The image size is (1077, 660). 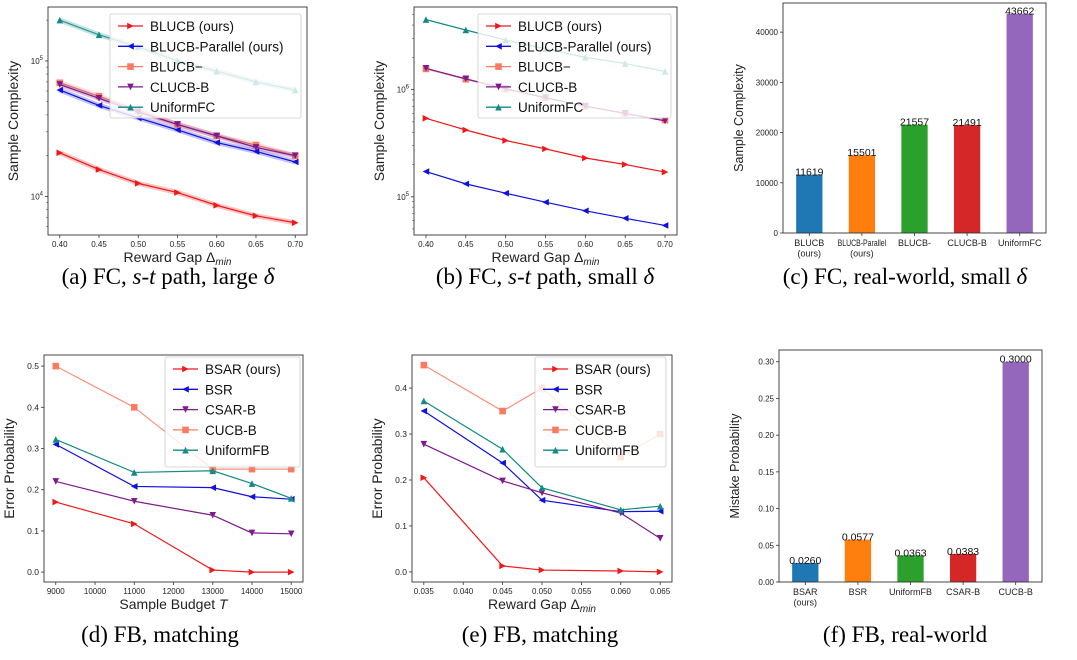 What do you see at coordinates (600, 410) in the screenshot?
I see `legend-label: CSAR-B` at bounding box center [600, 410].